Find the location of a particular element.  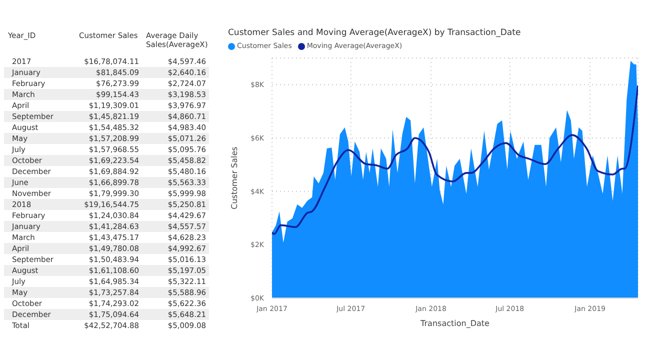

x-axis-title: Transaction_Date is located at coordinates (455, 323).